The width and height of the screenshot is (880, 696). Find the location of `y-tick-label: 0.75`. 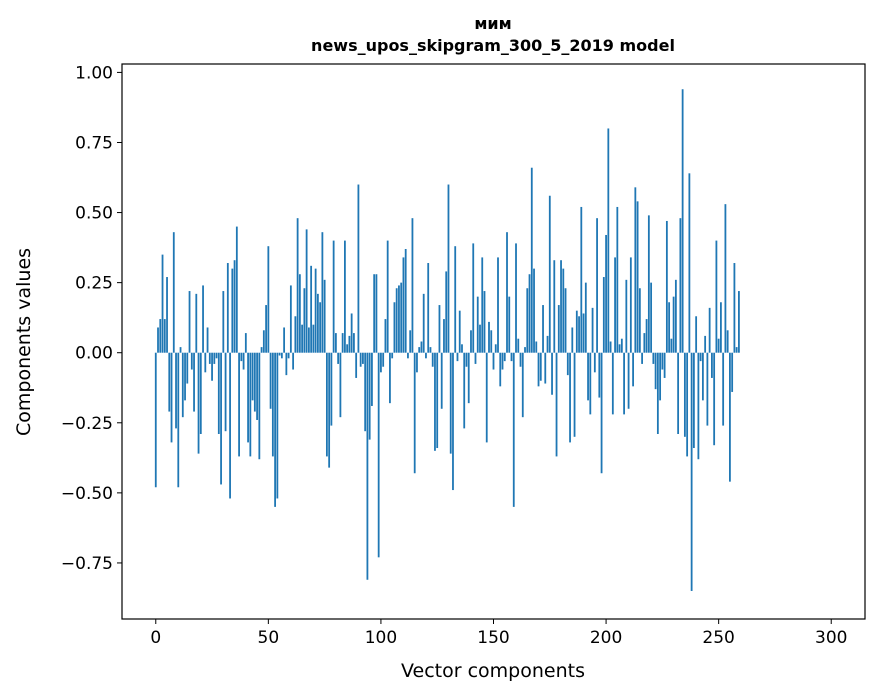

y-tick-label: 0.75 is located at coordinates (94, 143).